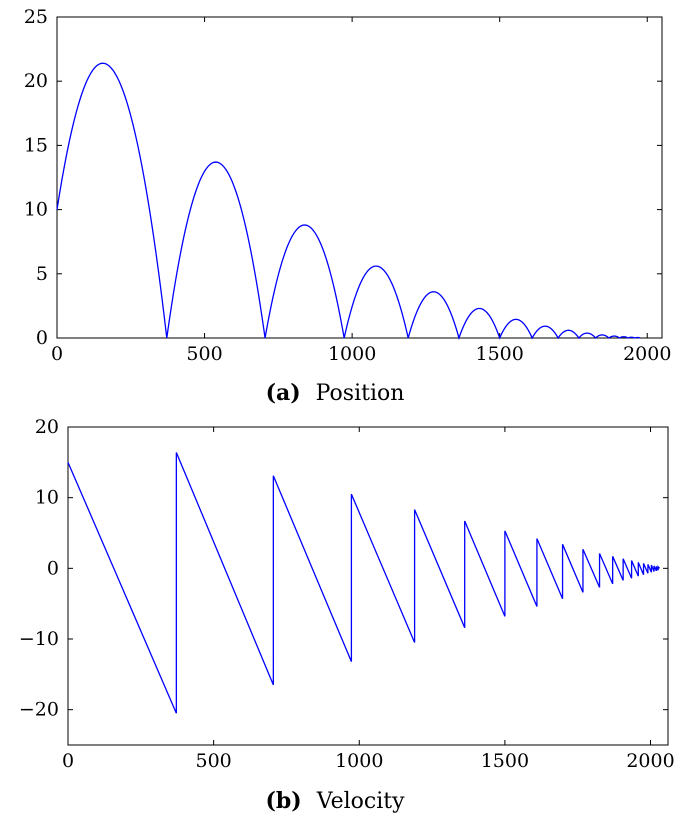 The height and width of the screenshot is (816, 676). I want to click on position-x-tick-label: 1000, so click(352, 354).